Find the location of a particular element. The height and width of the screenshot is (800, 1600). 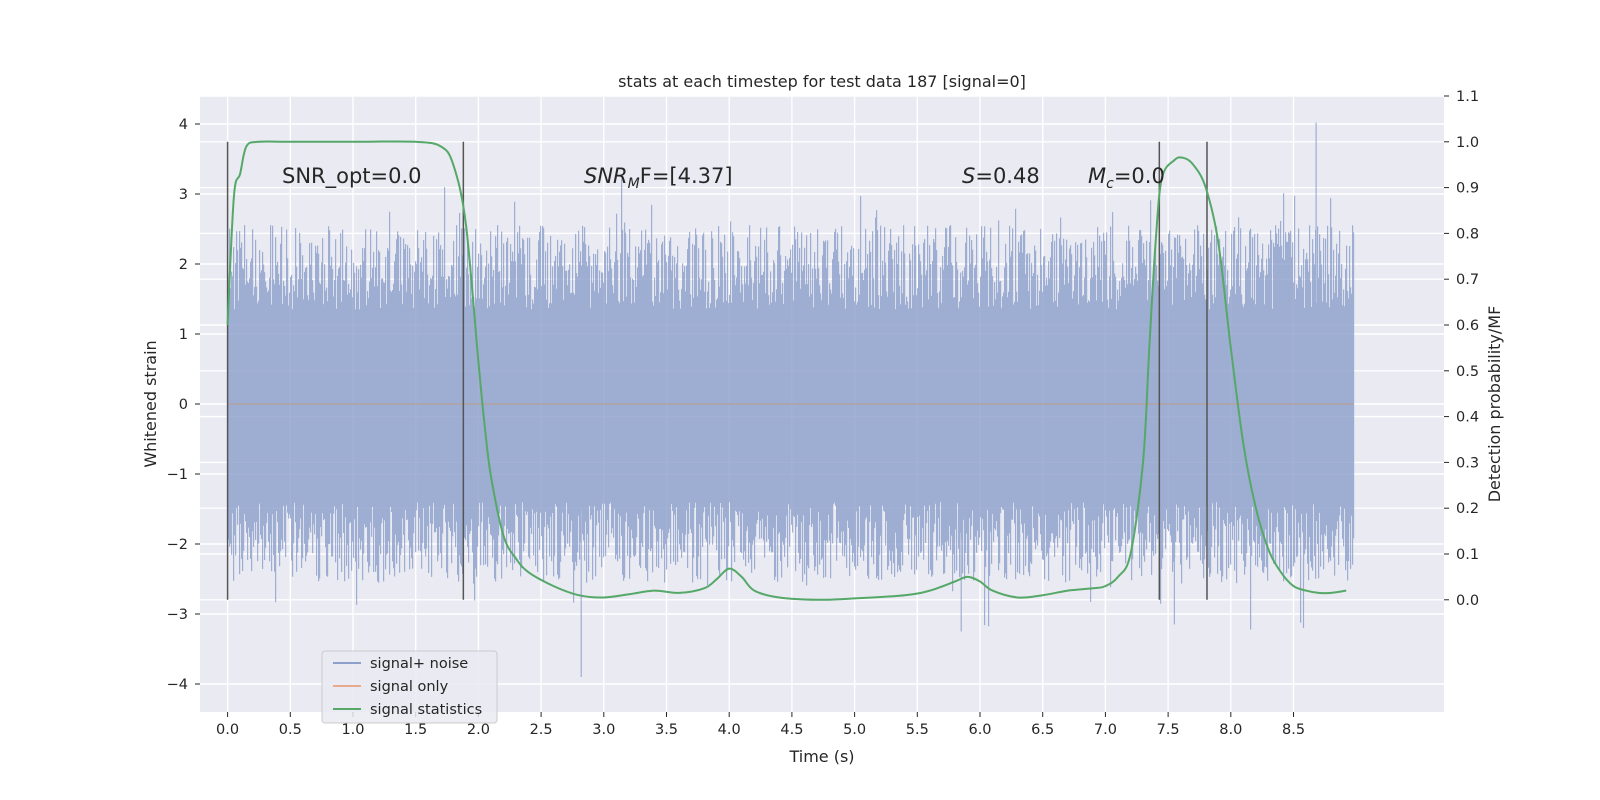

y2-tick-label: 0.5 is located at coordinates (1467, 372).